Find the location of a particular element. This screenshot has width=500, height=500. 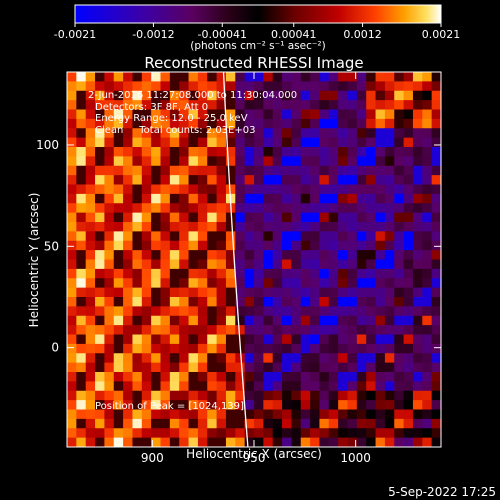

colorbar-tick-label: 0.0021 is located at coordinates (441, 34).